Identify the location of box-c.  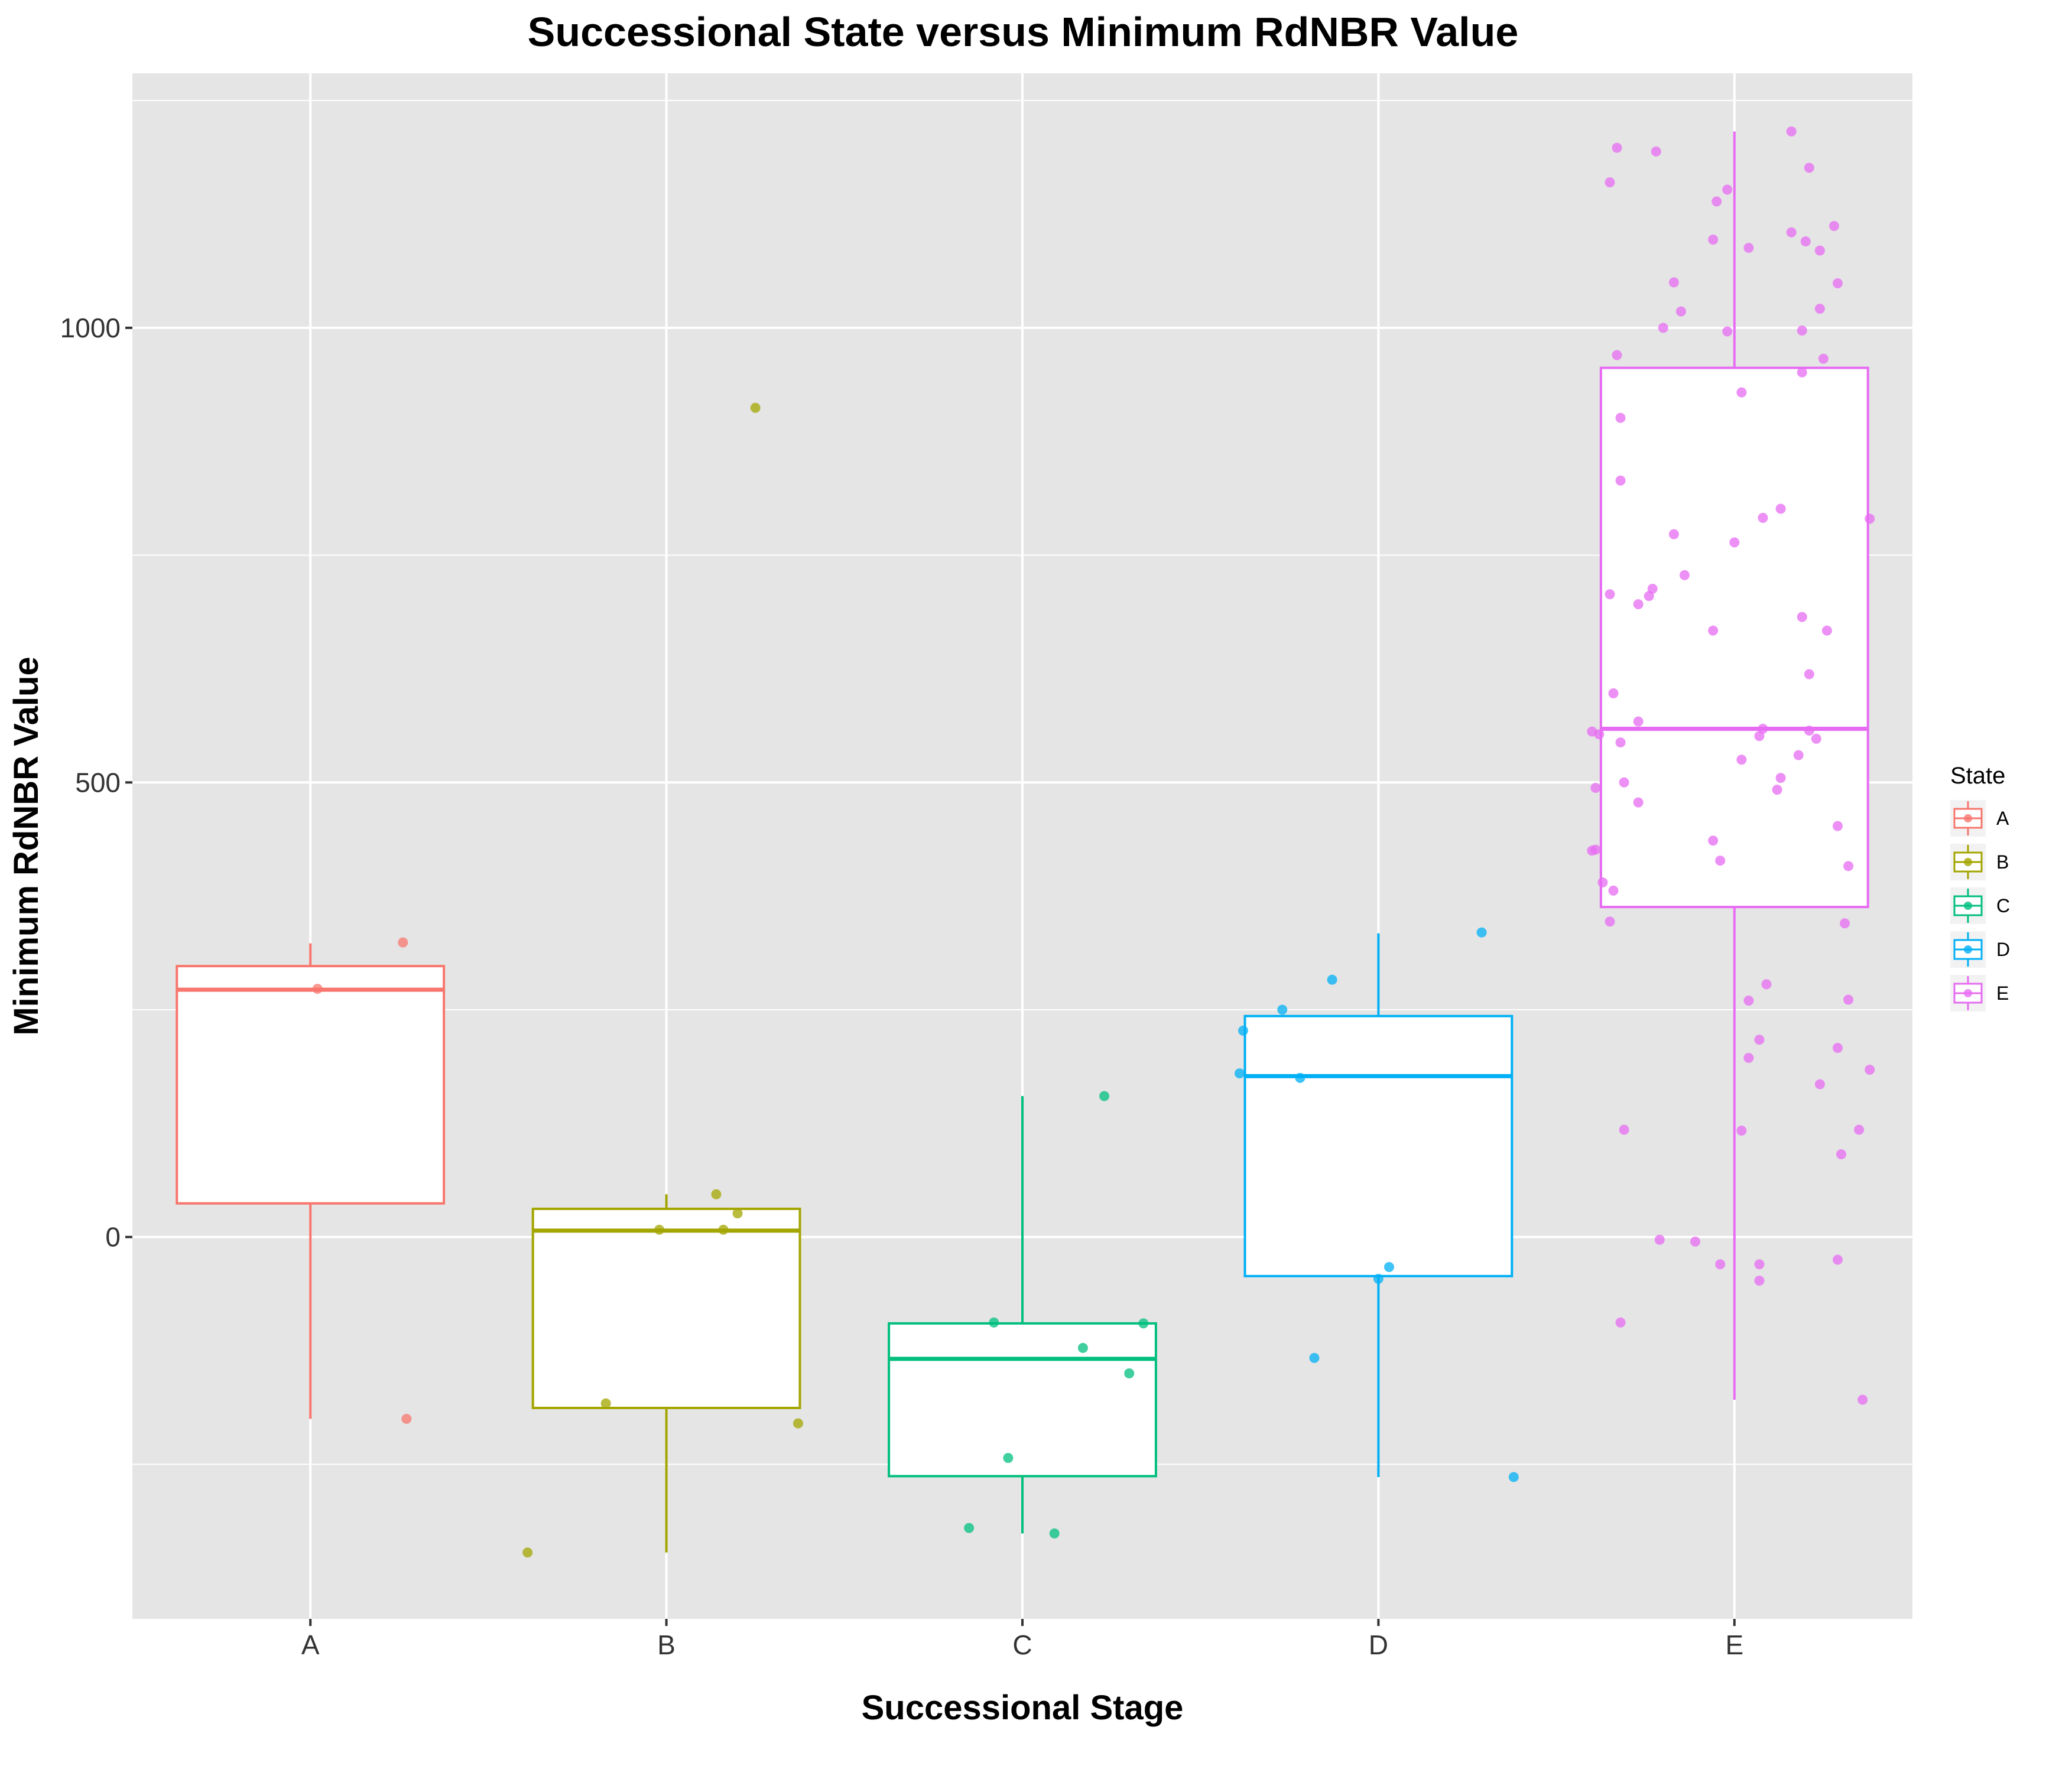
(1023, 1315).